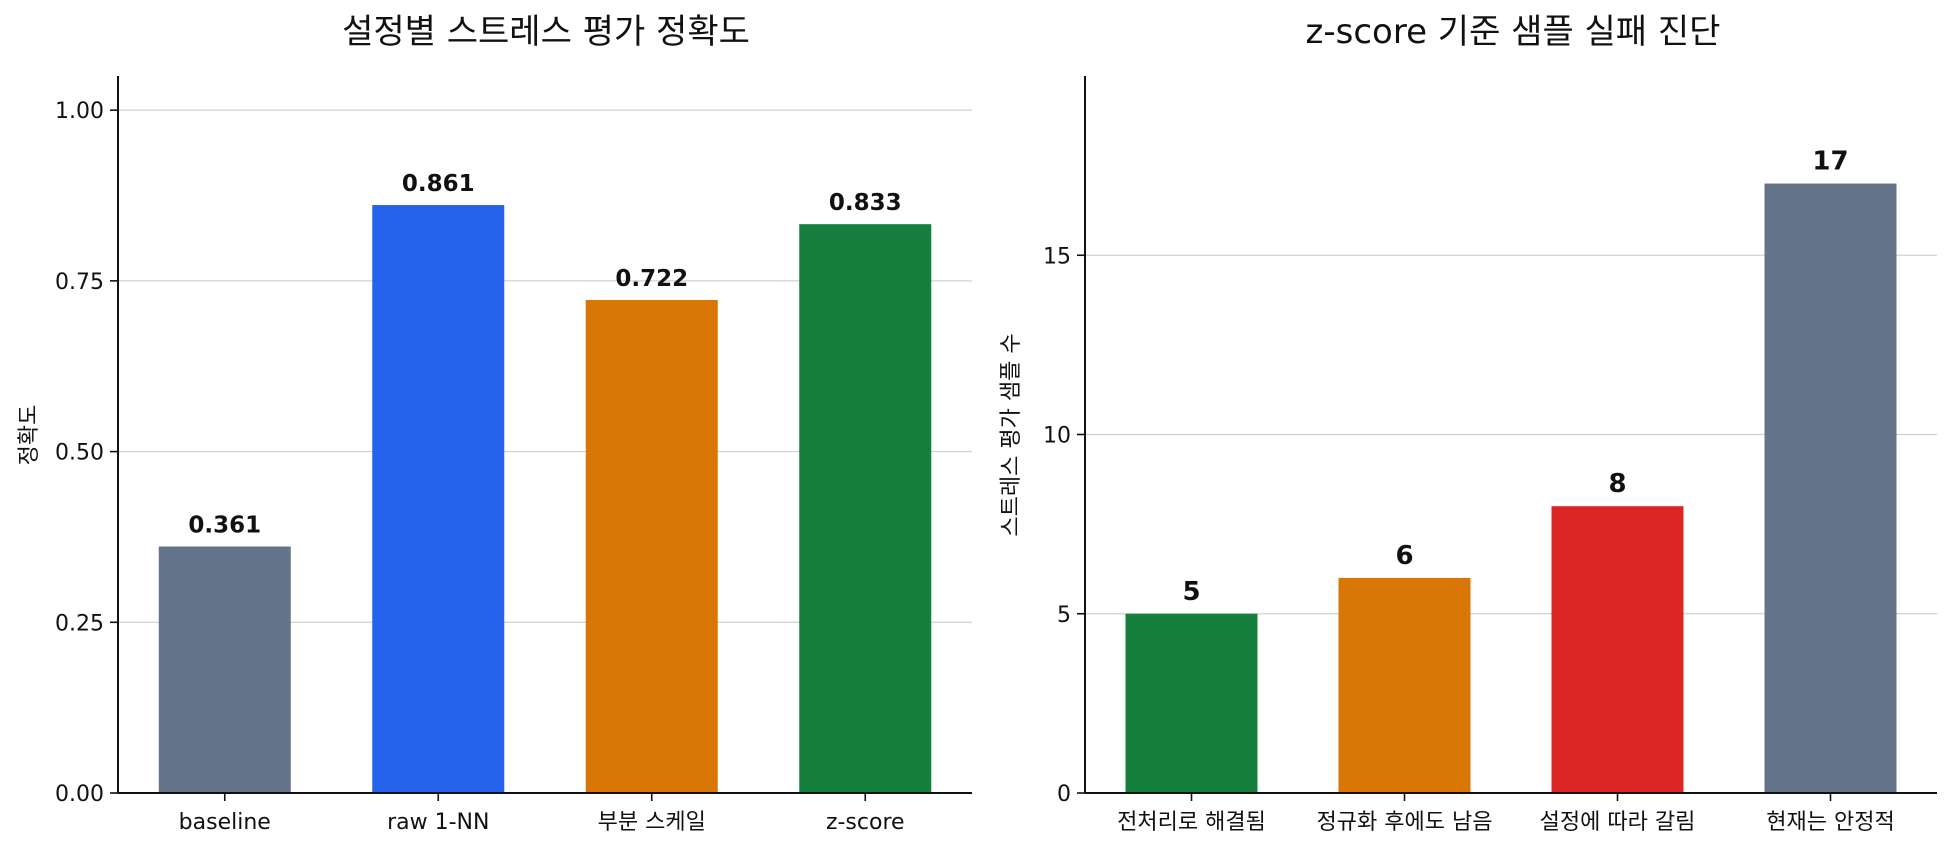 The width and height of the screenshot is (1950, 853). Describe the element at coordinates (79, 794) in the screenshot. I see `y-tick-label: 0.00` at that location.